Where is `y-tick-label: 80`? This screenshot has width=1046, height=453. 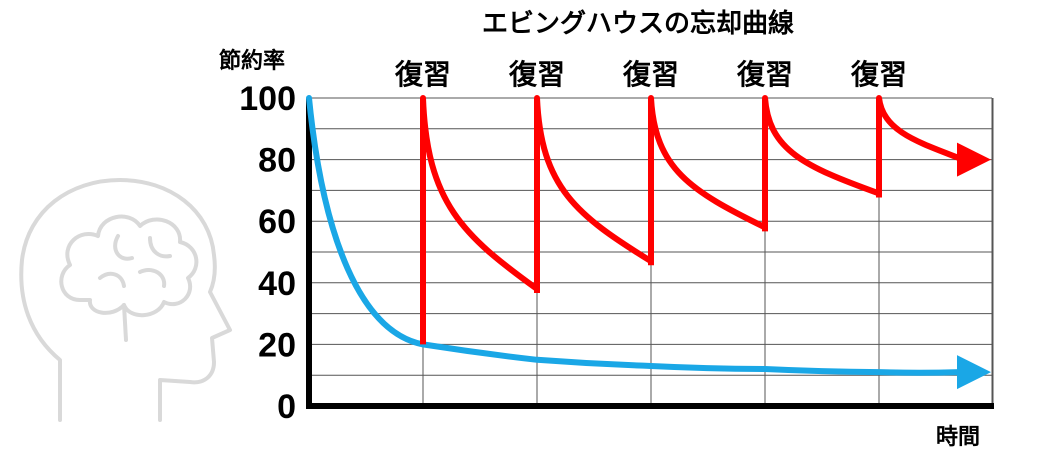 y-tick-label: 80 is located at coordinates (277, 161).